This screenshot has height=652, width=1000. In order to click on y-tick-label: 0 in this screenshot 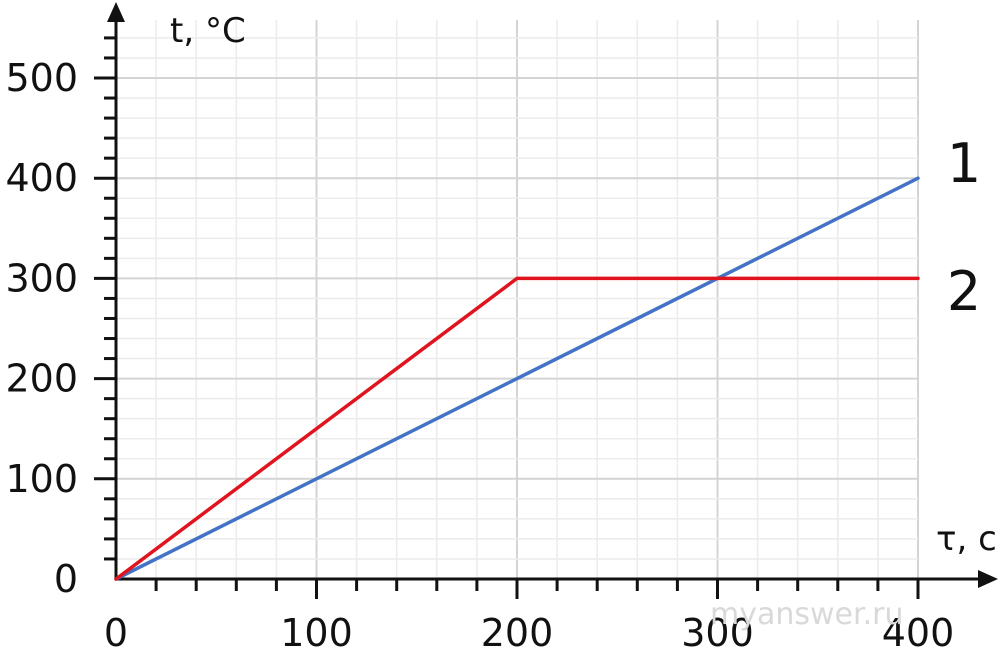, I will do `click(66, 579)`.